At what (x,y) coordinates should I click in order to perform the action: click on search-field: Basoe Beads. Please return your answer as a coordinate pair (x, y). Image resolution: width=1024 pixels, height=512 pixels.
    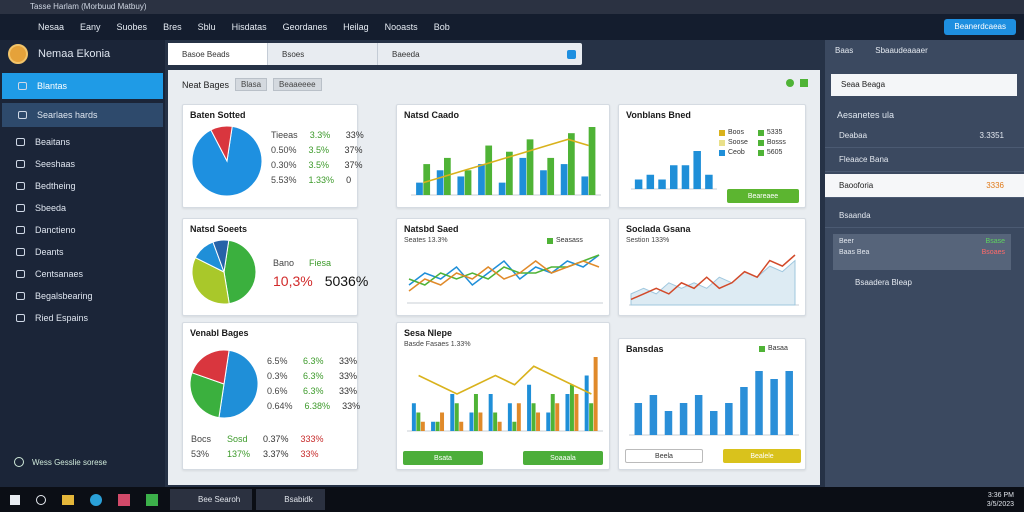
    Looking at the image, I should click on (218, 54).